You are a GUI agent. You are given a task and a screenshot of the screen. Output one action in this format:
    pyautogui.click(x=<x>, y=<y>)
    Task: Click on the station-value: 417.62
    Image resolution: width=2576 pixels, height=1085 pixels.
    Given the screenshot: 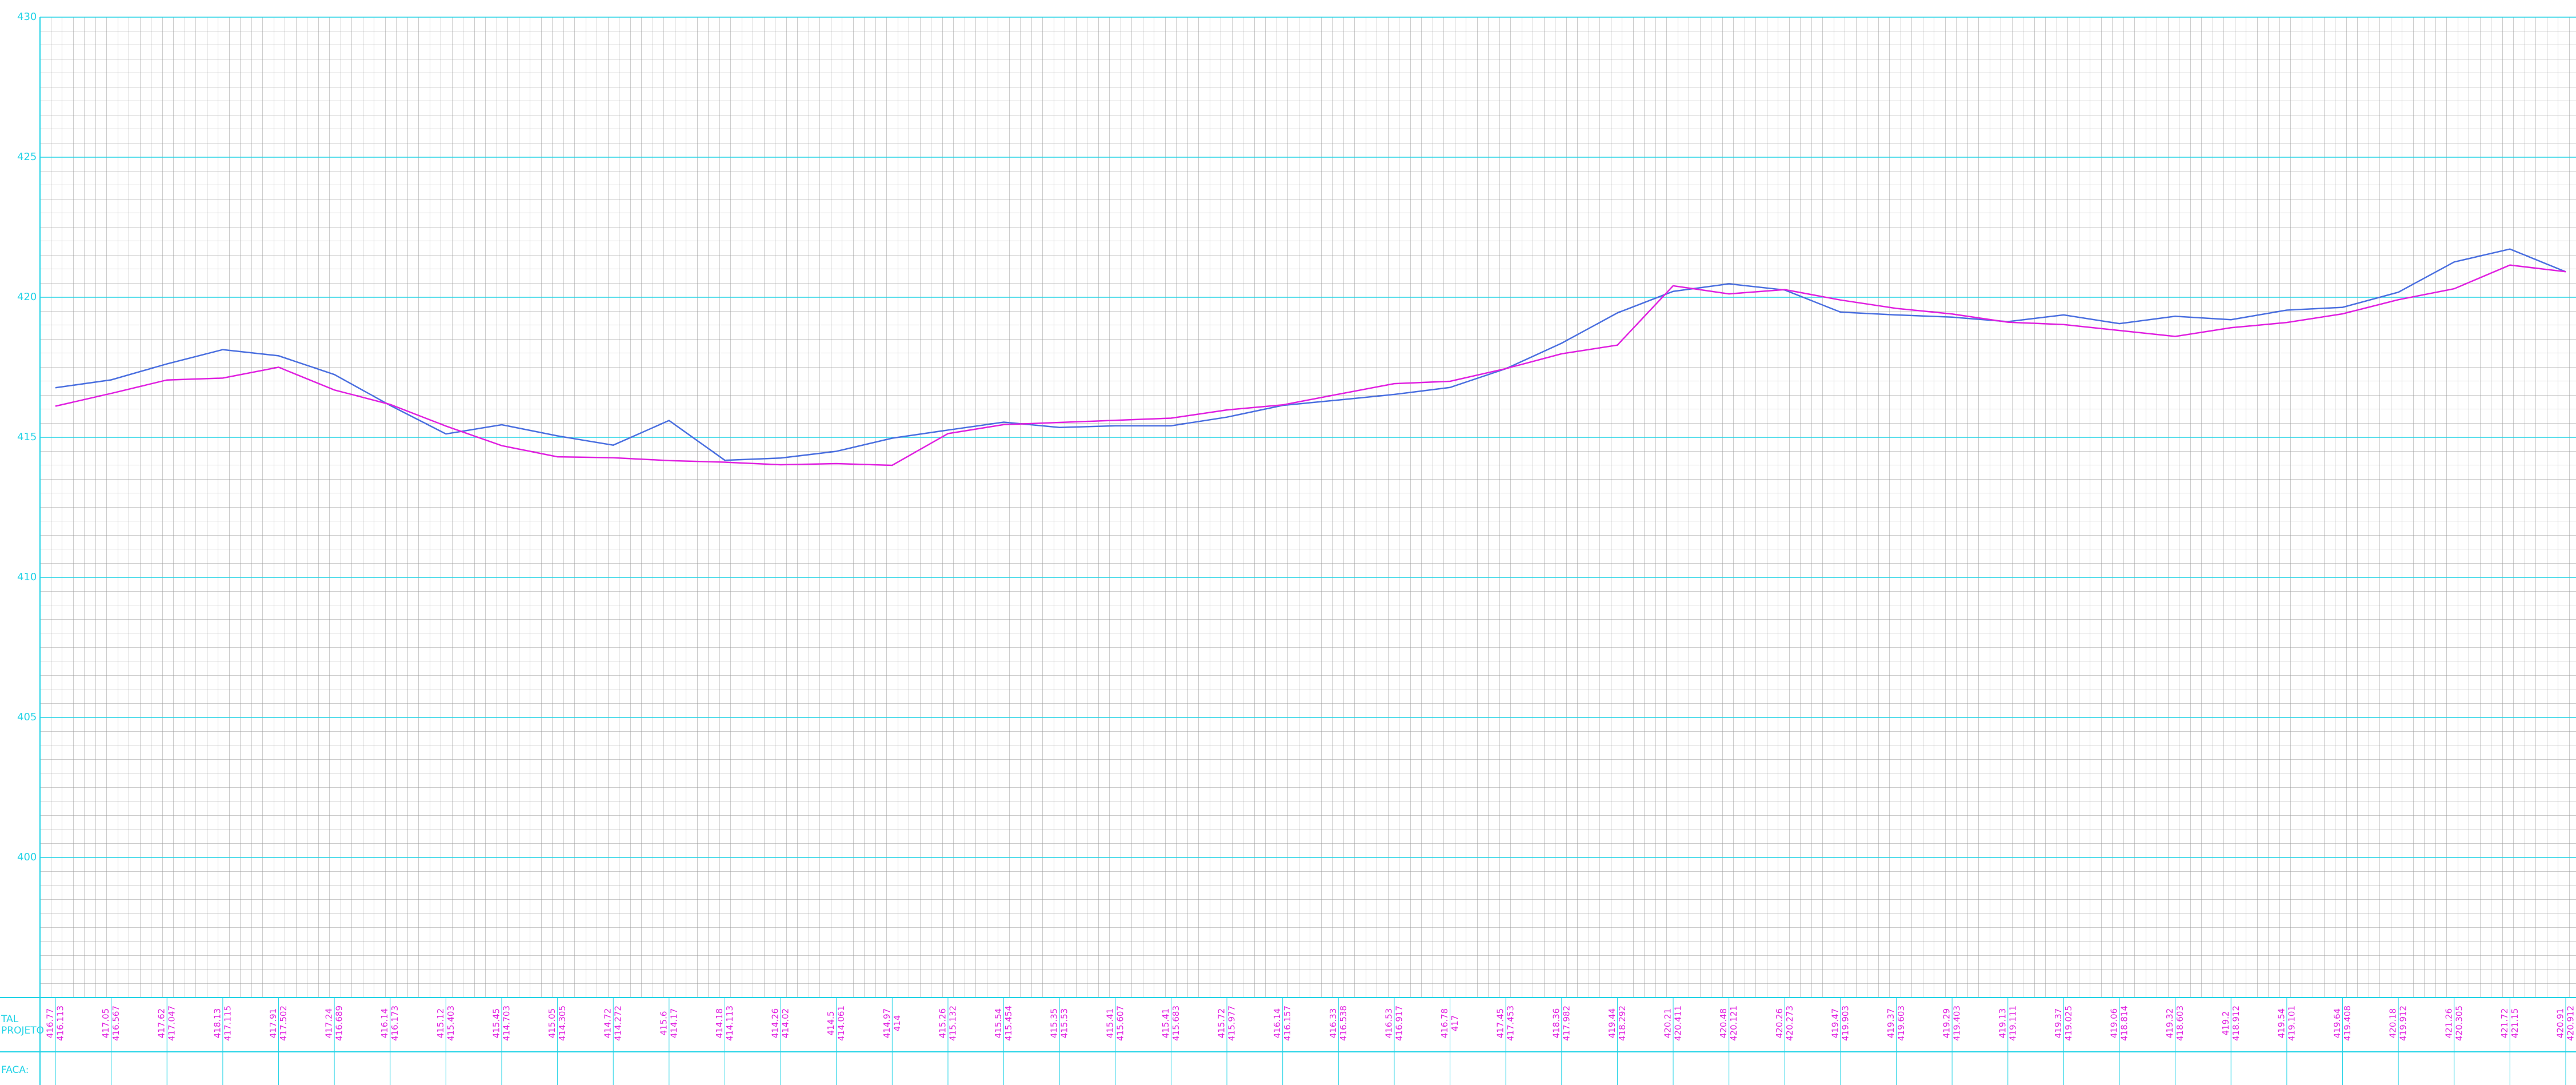 What is the action you would take?
    pyautogui.click(x=162, y=1023)
    